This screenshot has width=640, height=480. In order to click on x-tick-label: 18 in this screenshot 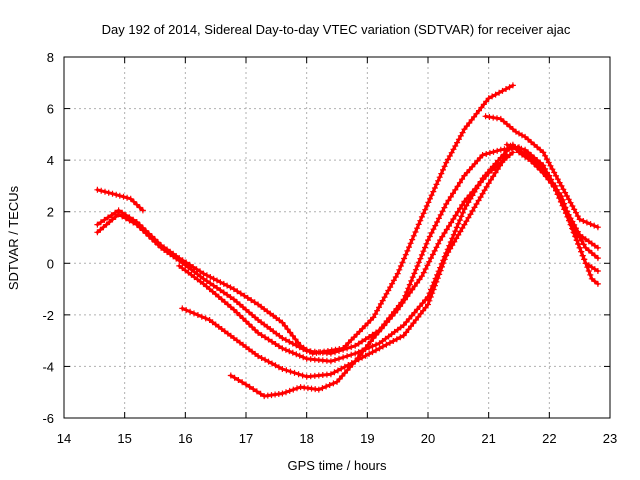, I will do `click(306, 438)`.